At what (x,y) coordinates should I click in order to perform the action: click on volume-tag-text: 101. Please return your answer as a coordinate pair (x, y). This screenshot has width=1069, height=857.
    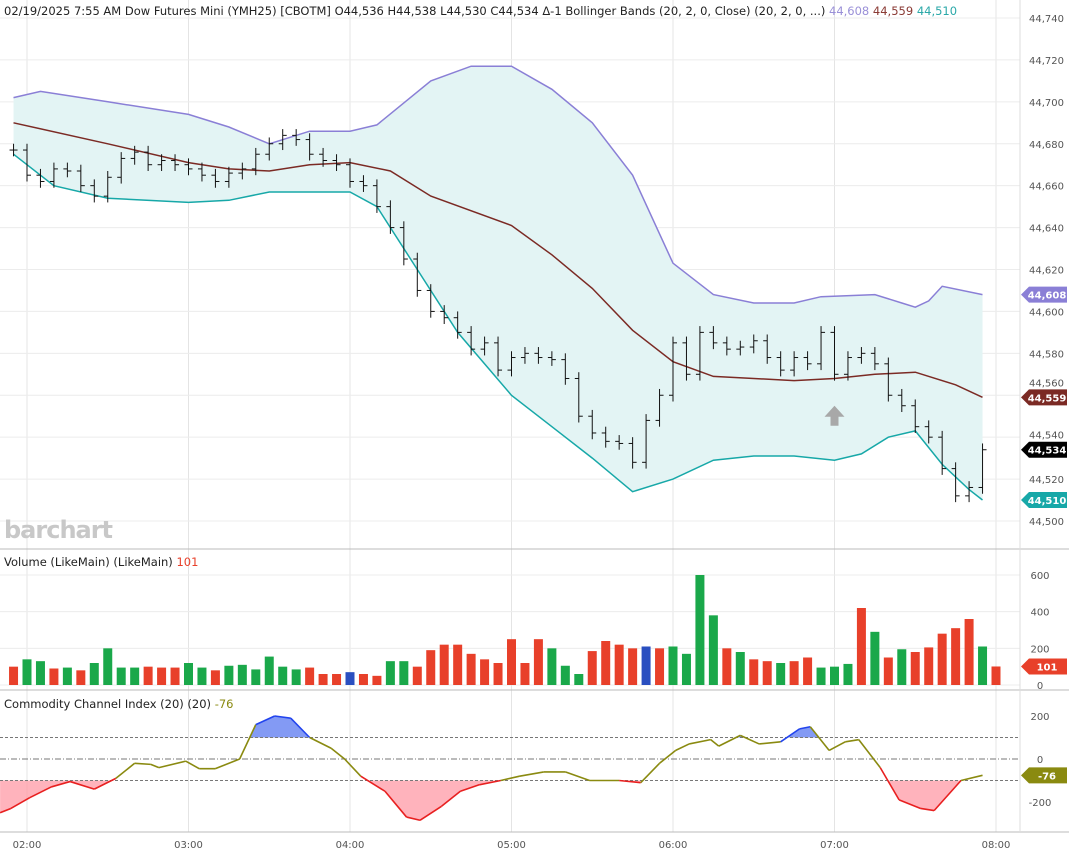
    Looking at the image, I should click on (1047, 667).